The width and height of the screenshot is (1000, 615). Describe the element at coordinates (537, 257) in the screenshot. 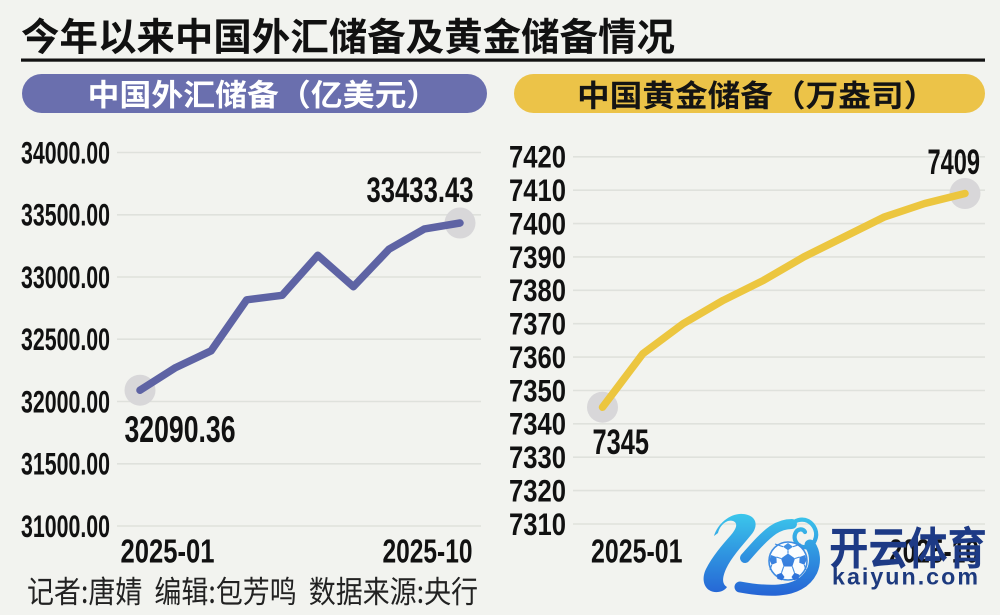

I see `svg-text: 7390` at that location.